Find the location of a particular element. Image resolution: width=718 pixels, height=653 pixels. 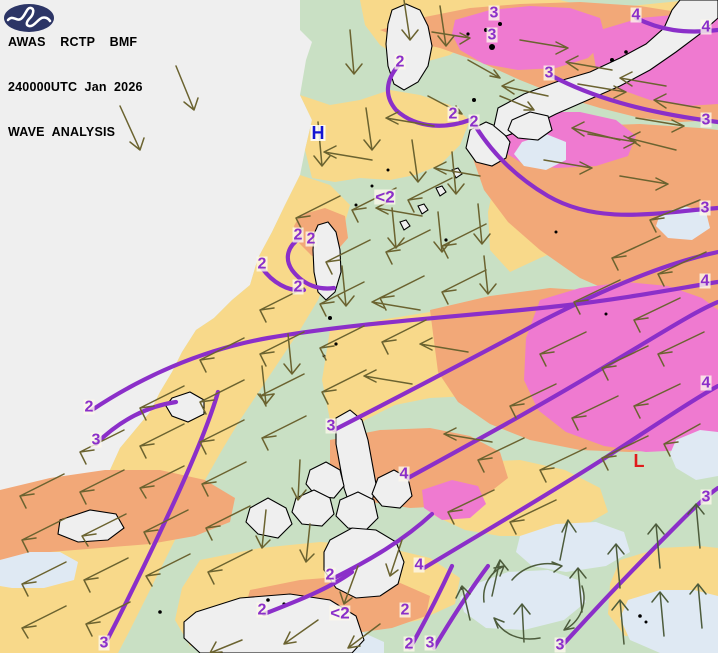

header-line-2: 240000UTC Jan 2026 is located at coordinates (75, 87).